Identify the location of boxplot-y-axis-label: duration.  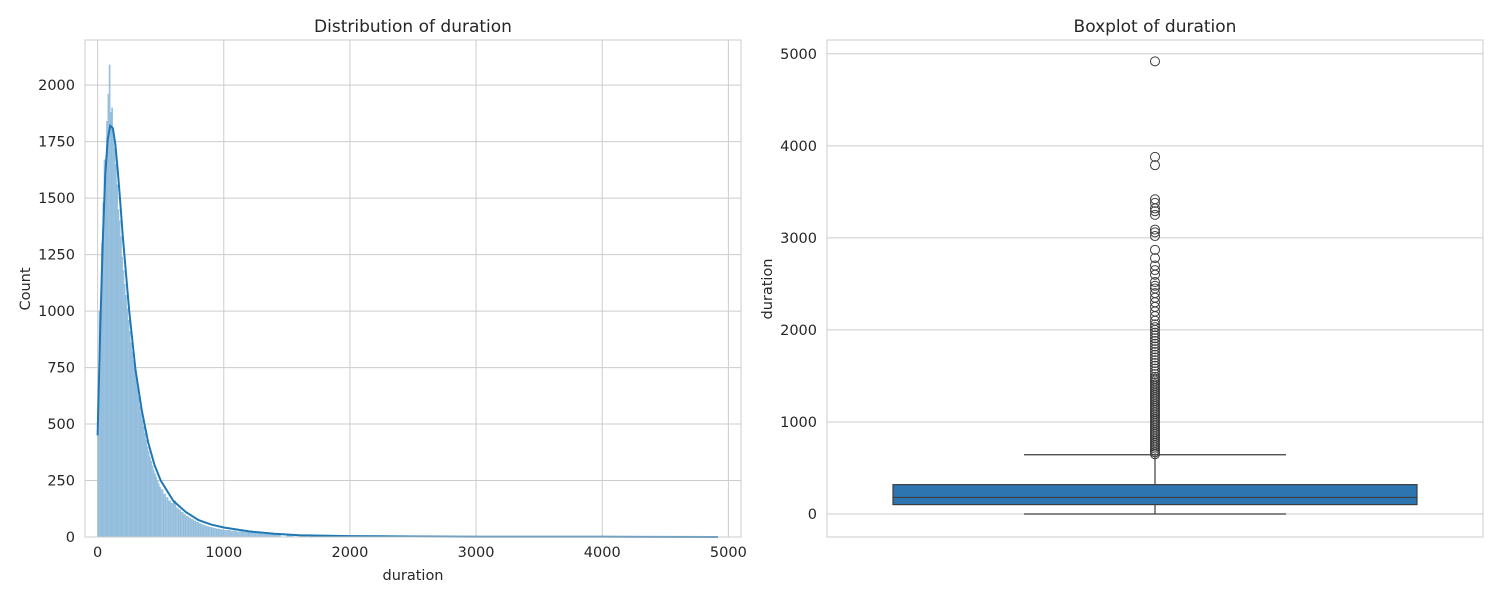
(768, 288).